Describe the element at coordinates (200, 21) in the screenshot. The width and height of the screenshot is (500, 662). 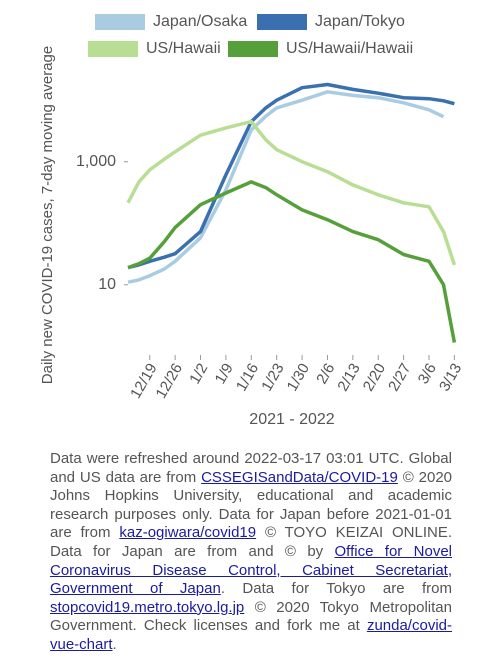
I see `legend-label: Japan/Osaka` at that location.